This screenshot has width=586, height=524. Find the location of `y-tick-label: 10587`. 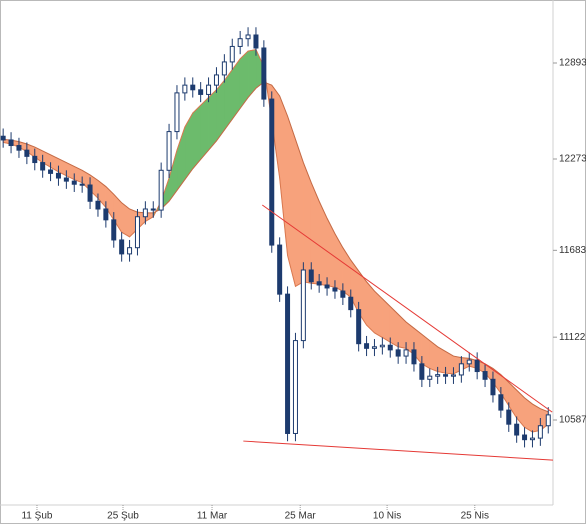

y-tick-label: 10587 is located at coordinates (572, 420).